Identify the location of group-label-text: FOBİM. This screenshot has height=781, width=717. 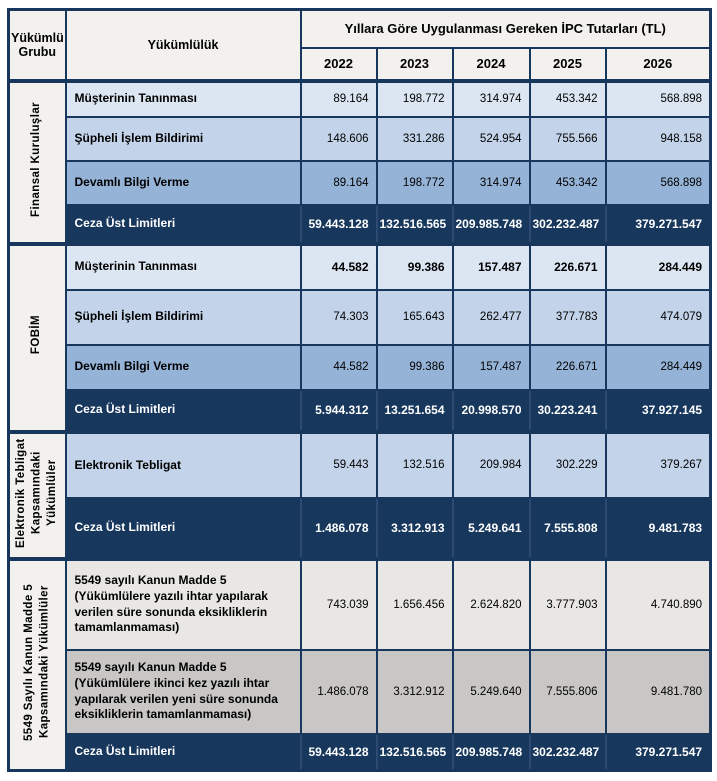
(36, 335).